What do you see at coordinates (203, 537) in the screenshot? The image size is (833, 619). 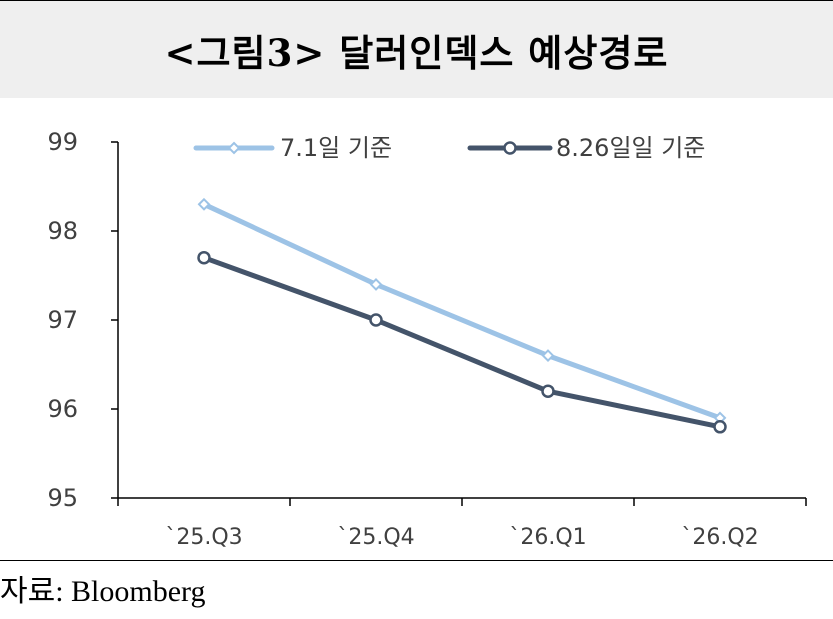 I see `x-tick-label: `25.Q3` at bounding box center [203, 537].